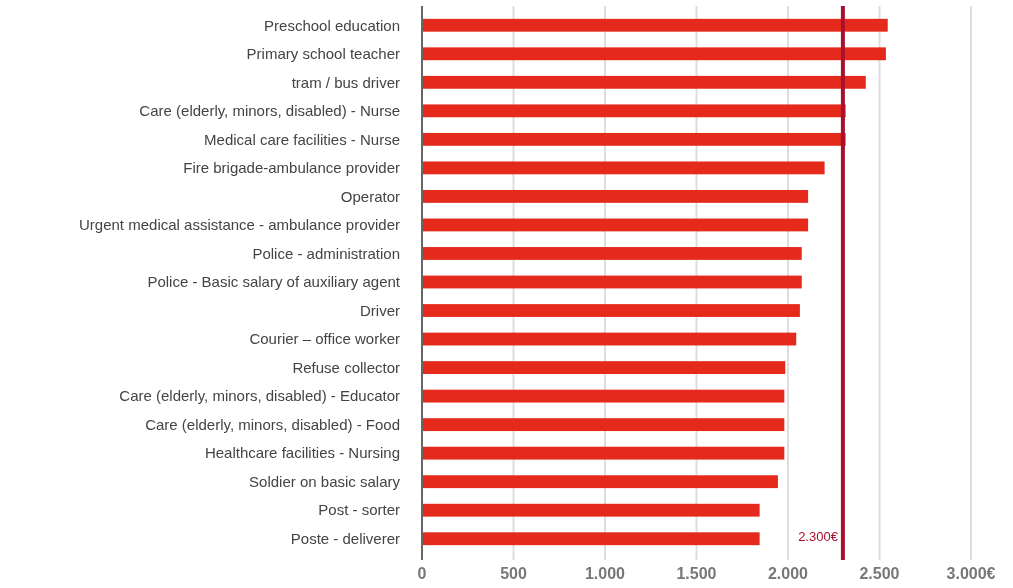  What do you see at coordinates (324, 339) in the screenshot?
I see `y-tick-label: Courier – office worker` at bounding box center [324, 339].